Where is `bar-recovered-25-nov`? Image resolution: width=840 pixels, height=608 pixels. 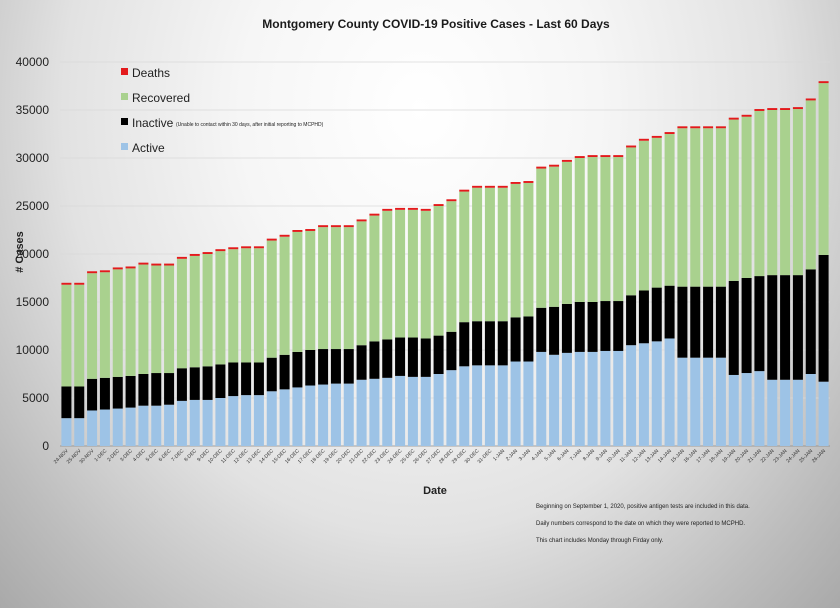 bar-recovered-25-nov is located at coordinates (79, 335).